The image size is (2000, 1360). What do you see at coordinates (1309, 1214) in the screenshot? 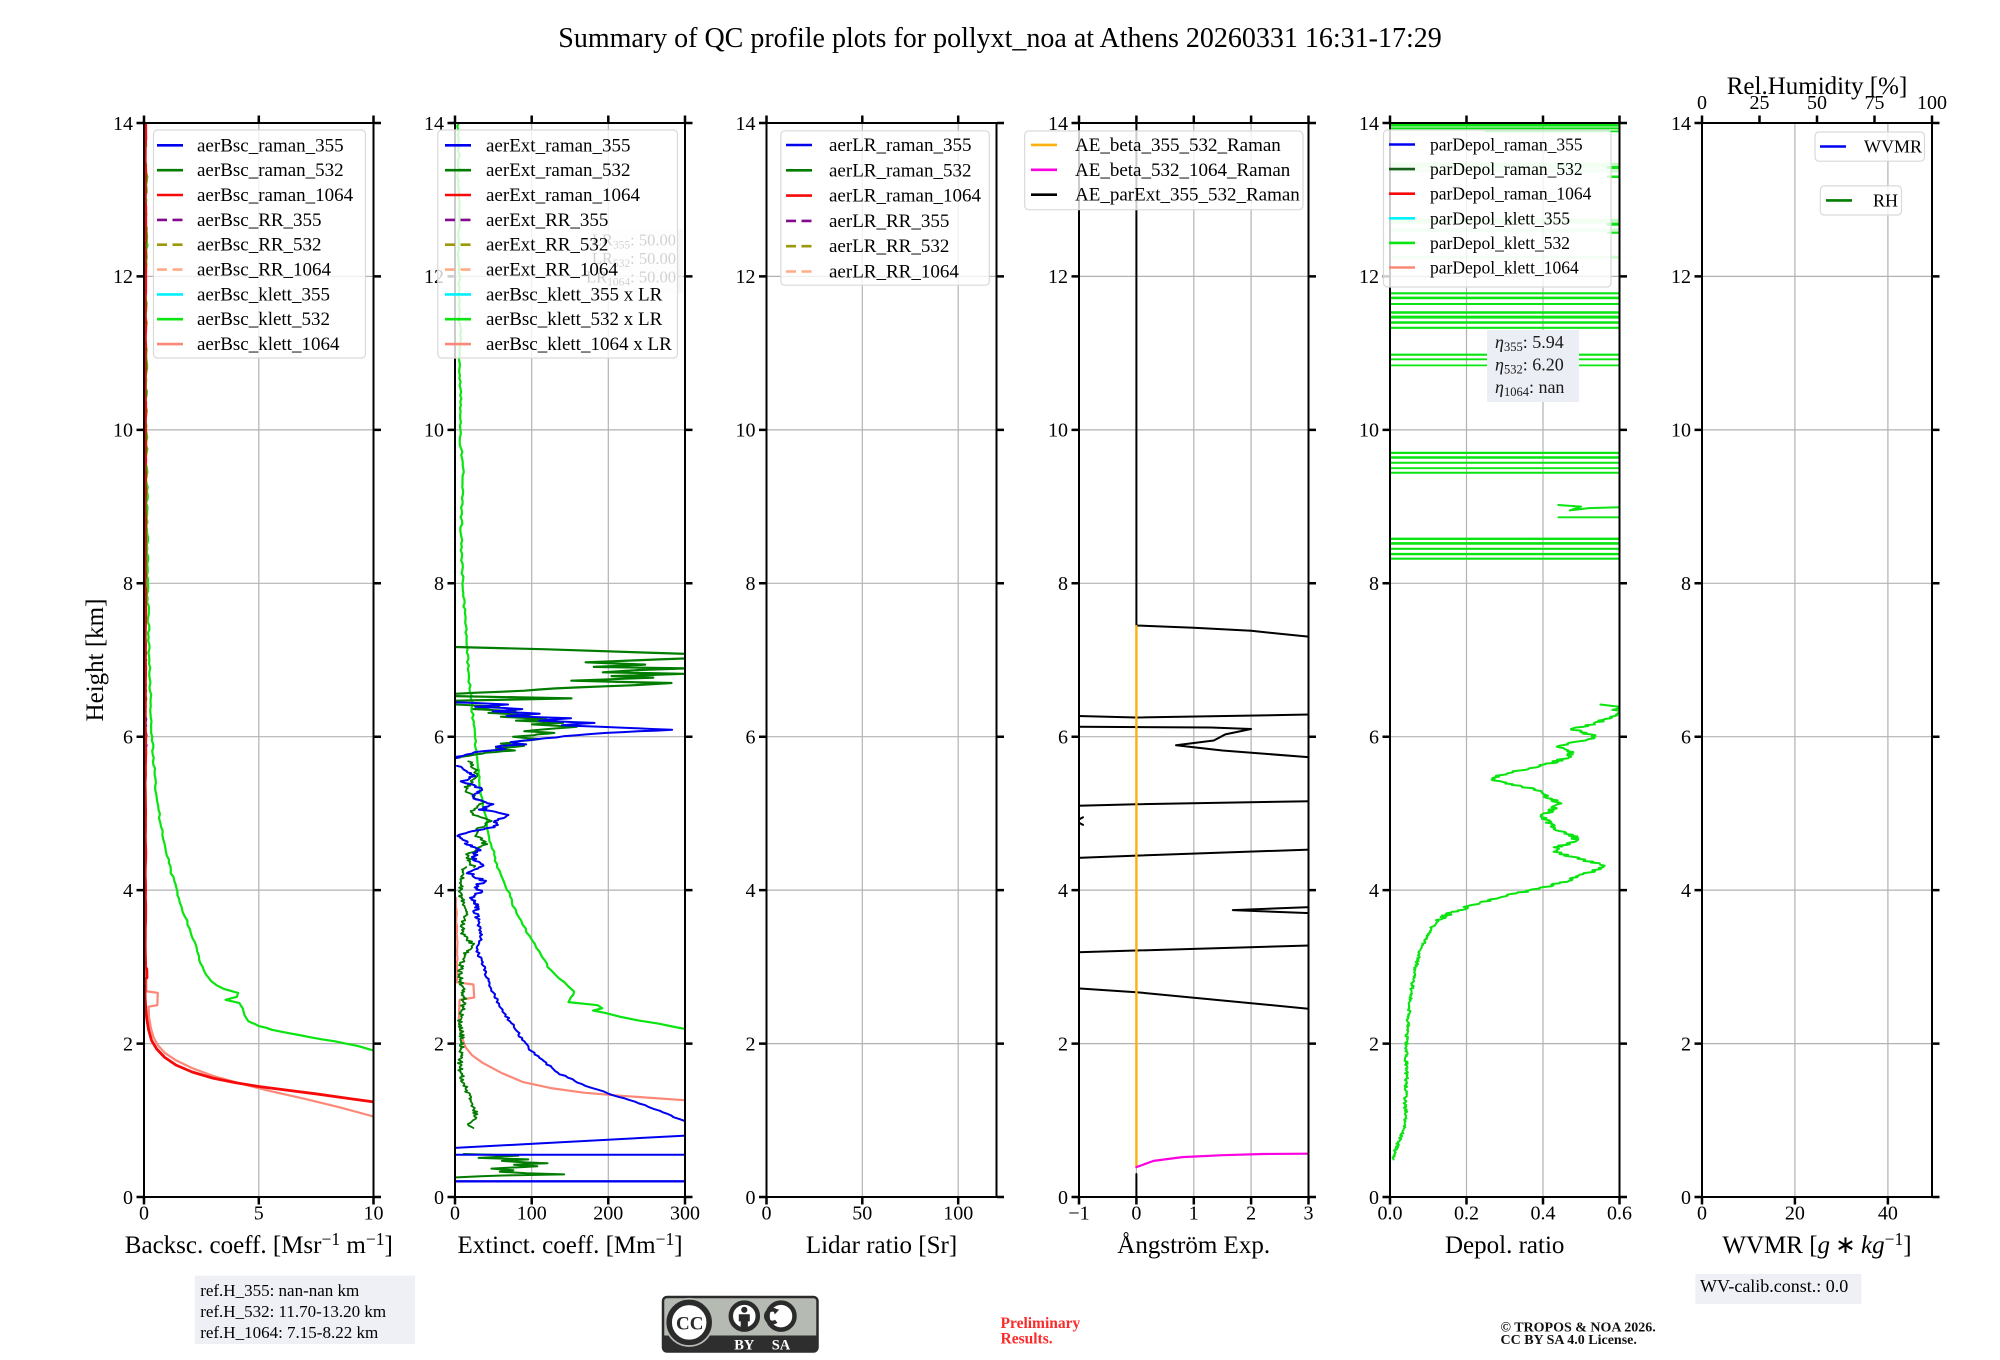
I see `svg-text: 3` at bounding box center [1309, 1214].